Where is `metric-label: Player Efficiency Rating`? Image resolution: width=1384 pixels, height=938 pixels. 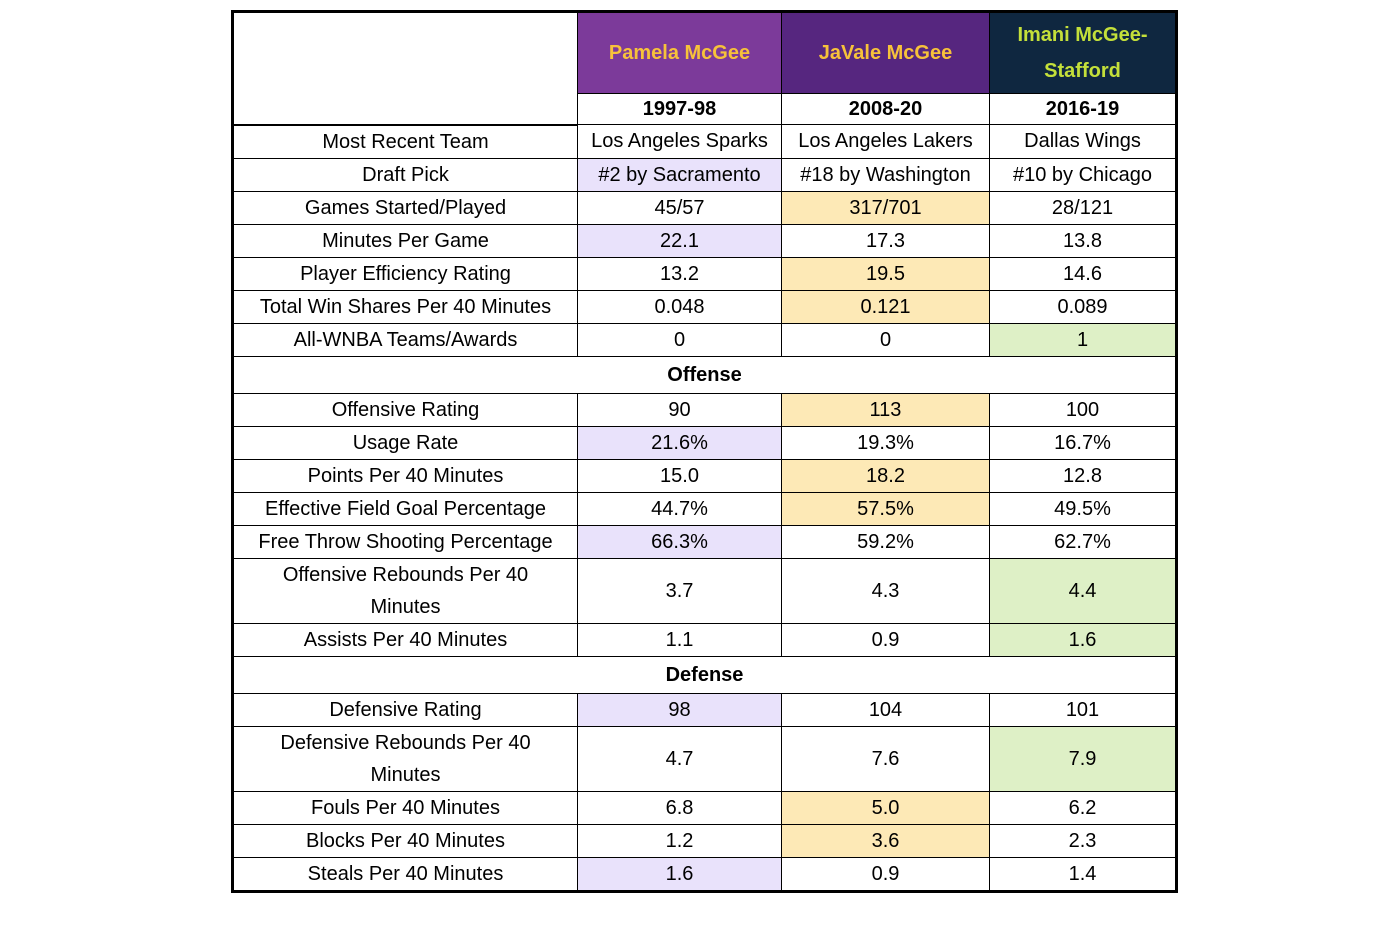
metric-label: Player Efficiency Rating is located at coordinates (405, 273).